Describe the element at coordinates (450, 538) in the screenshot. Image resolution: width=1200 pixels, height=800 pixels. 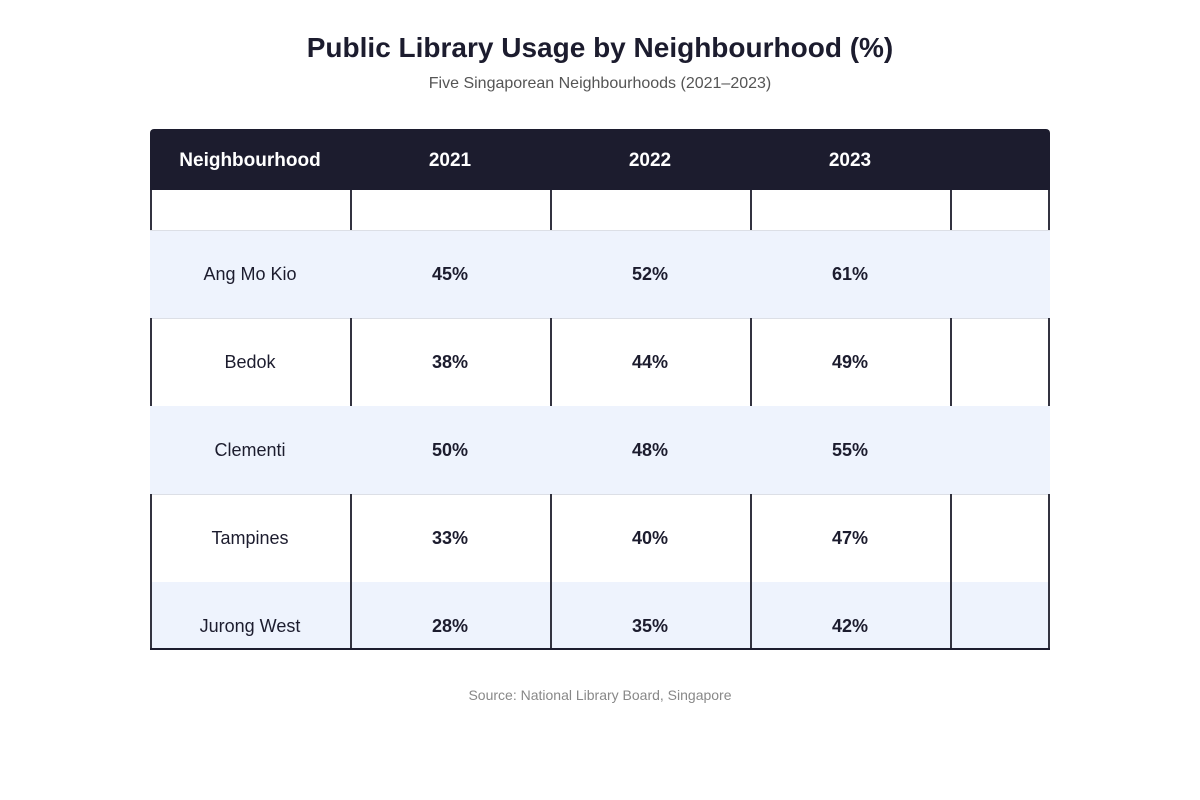
I see `value-cell-2021: 33%` at that location.